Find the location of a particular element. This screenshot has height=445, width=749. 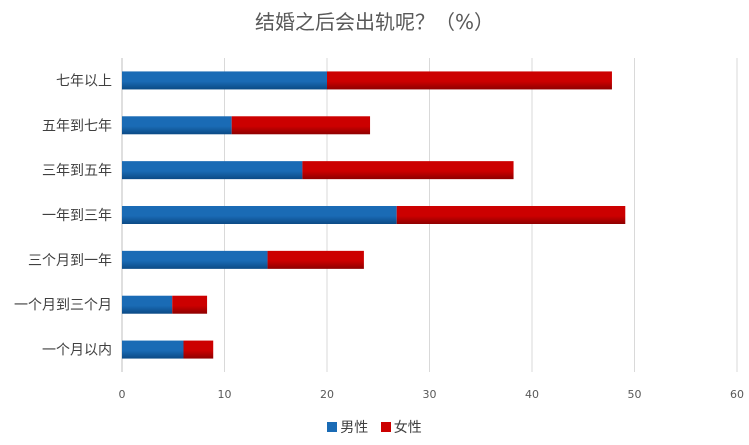

x-tick-label: 10 is located at coordinates (225, 394).